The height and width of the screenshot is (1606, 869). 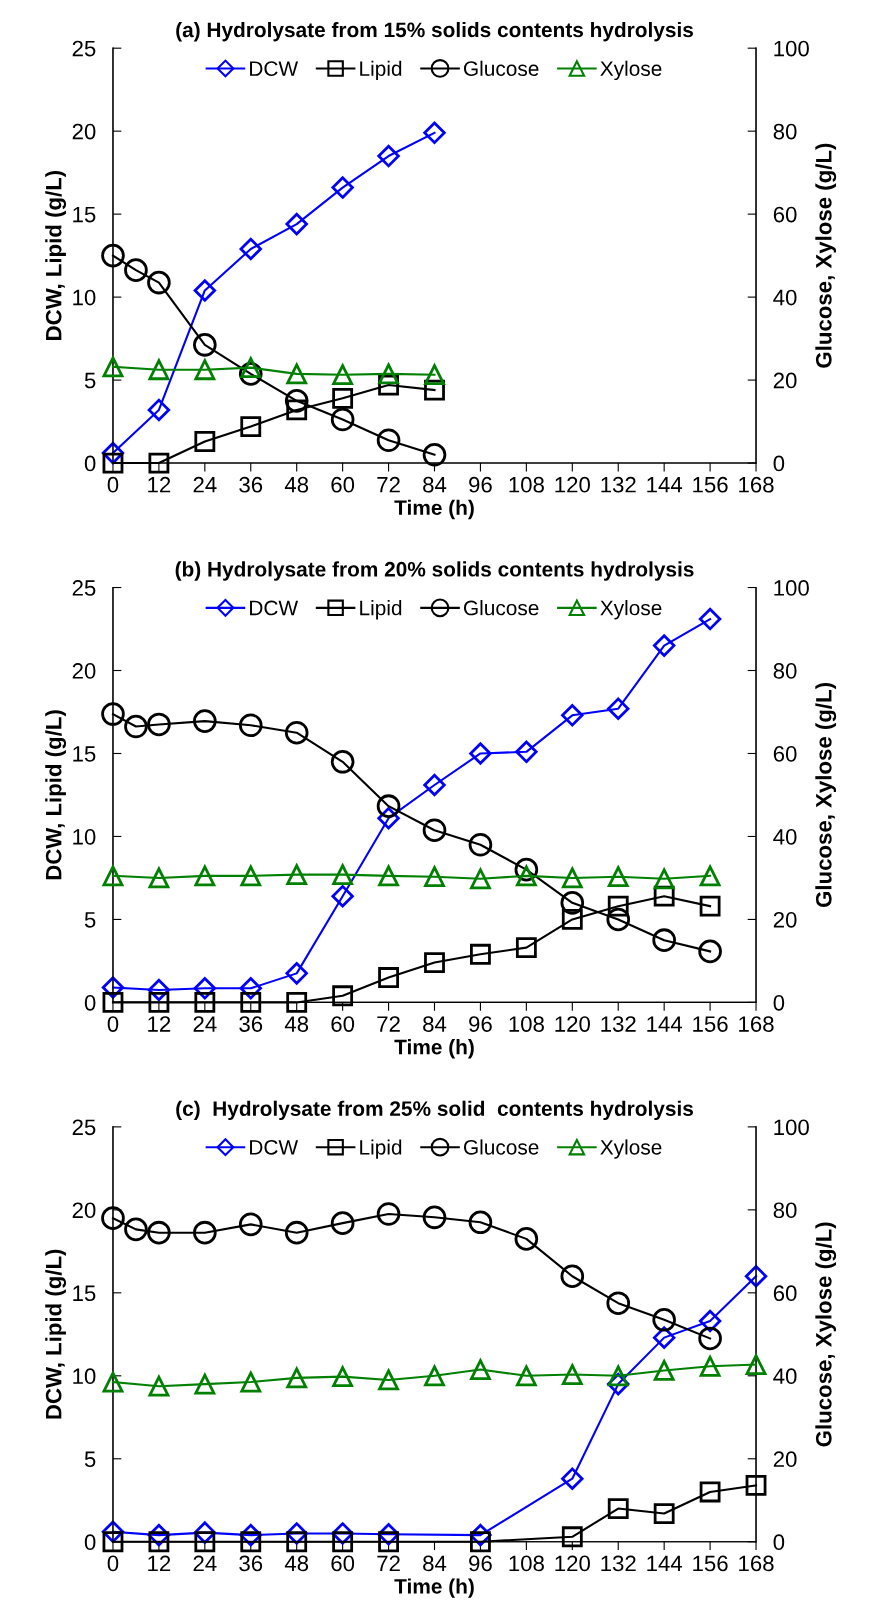 I want to click on legend-label: DCW, so click(x=274, y=68).